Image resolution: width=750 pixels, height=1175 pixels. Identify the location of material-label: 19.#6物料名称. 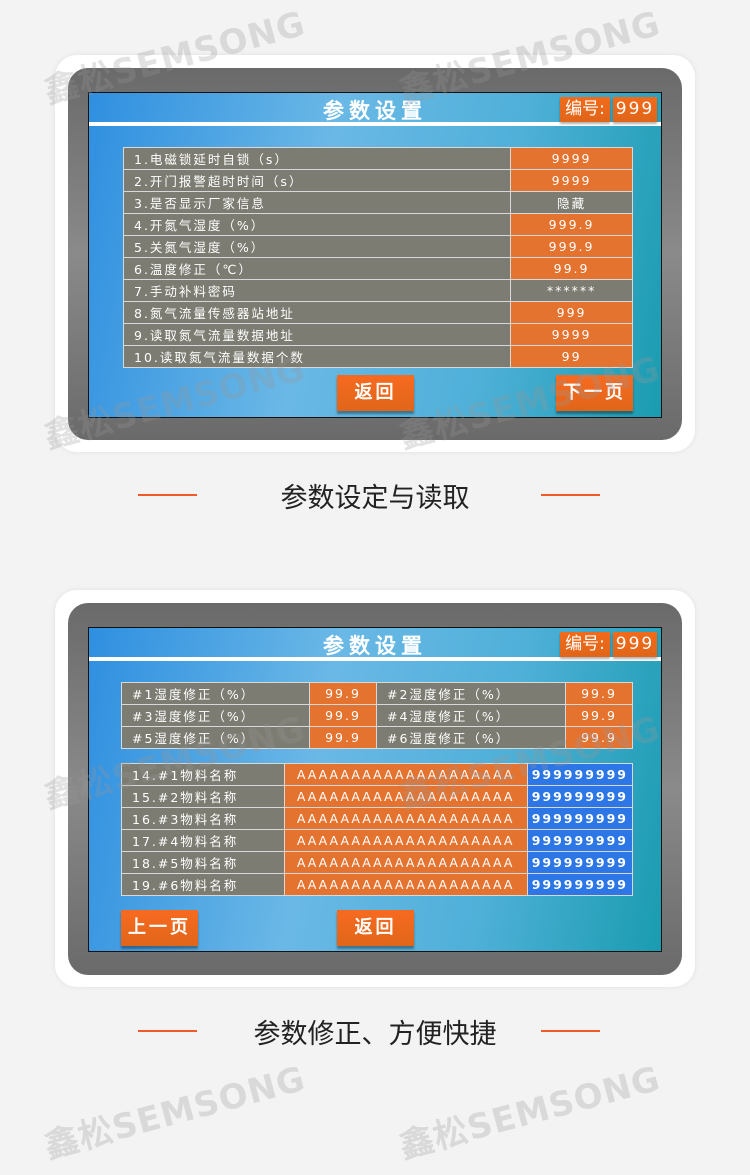
(203, 884).